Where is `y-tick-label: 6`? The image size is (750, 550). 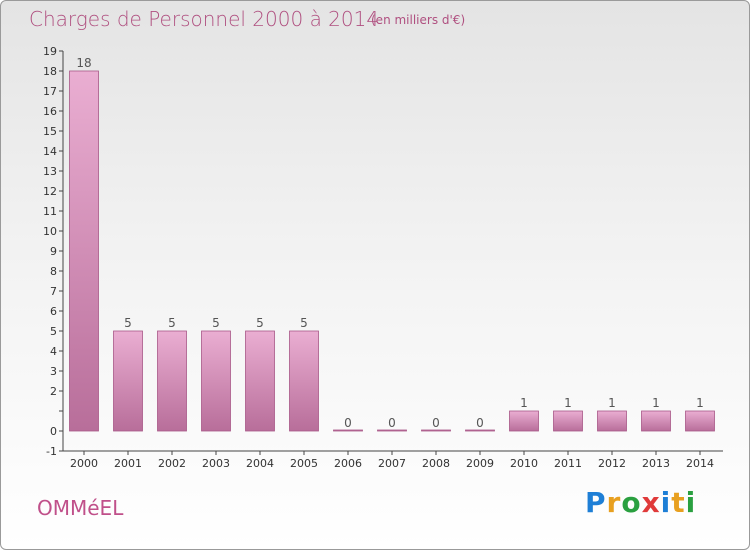
y-tick-label: 6 is located at coordinates (53, 311).